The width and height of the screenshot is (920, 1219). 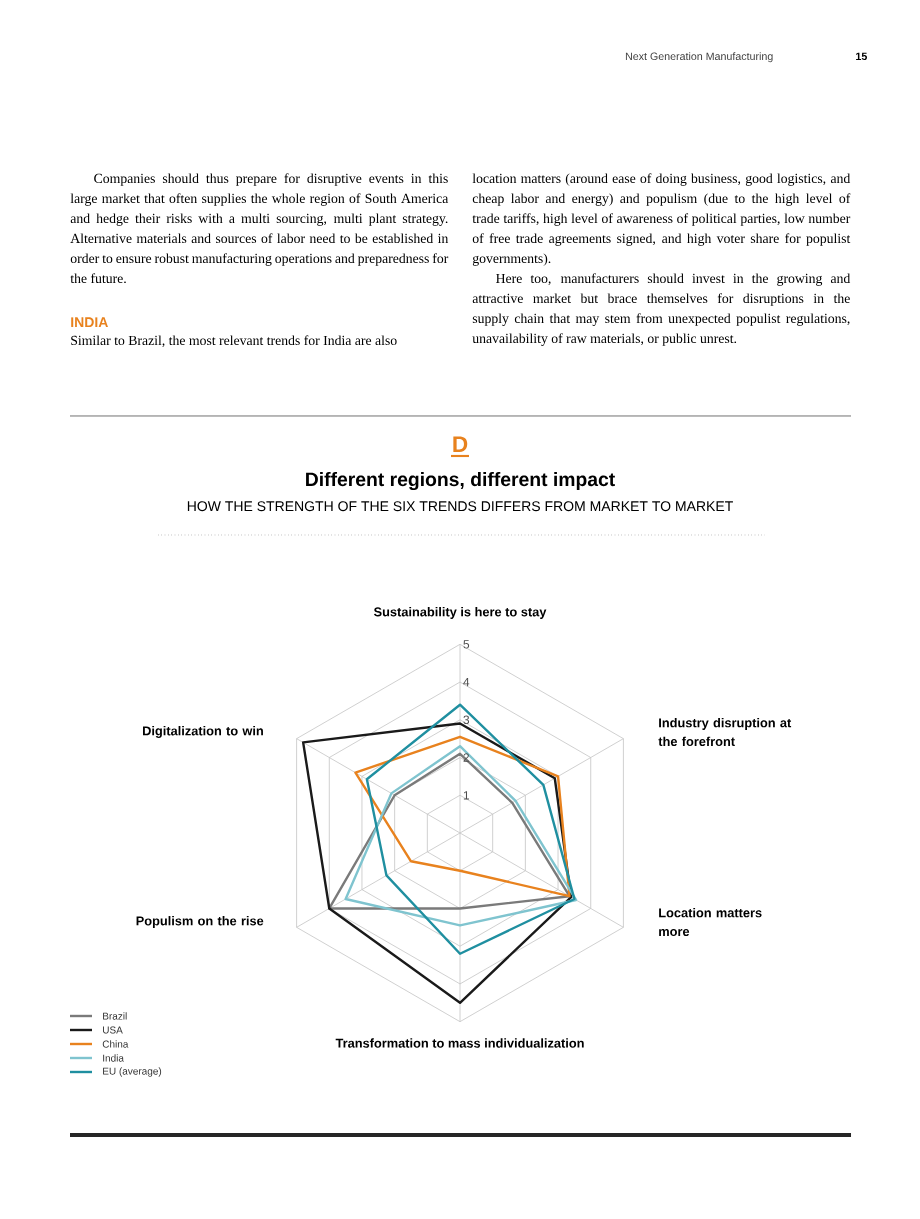 What do you see at coordinates (115, 1044) in the screenshot?
I see `legend-label: China` at bounding box center [115, 1044].